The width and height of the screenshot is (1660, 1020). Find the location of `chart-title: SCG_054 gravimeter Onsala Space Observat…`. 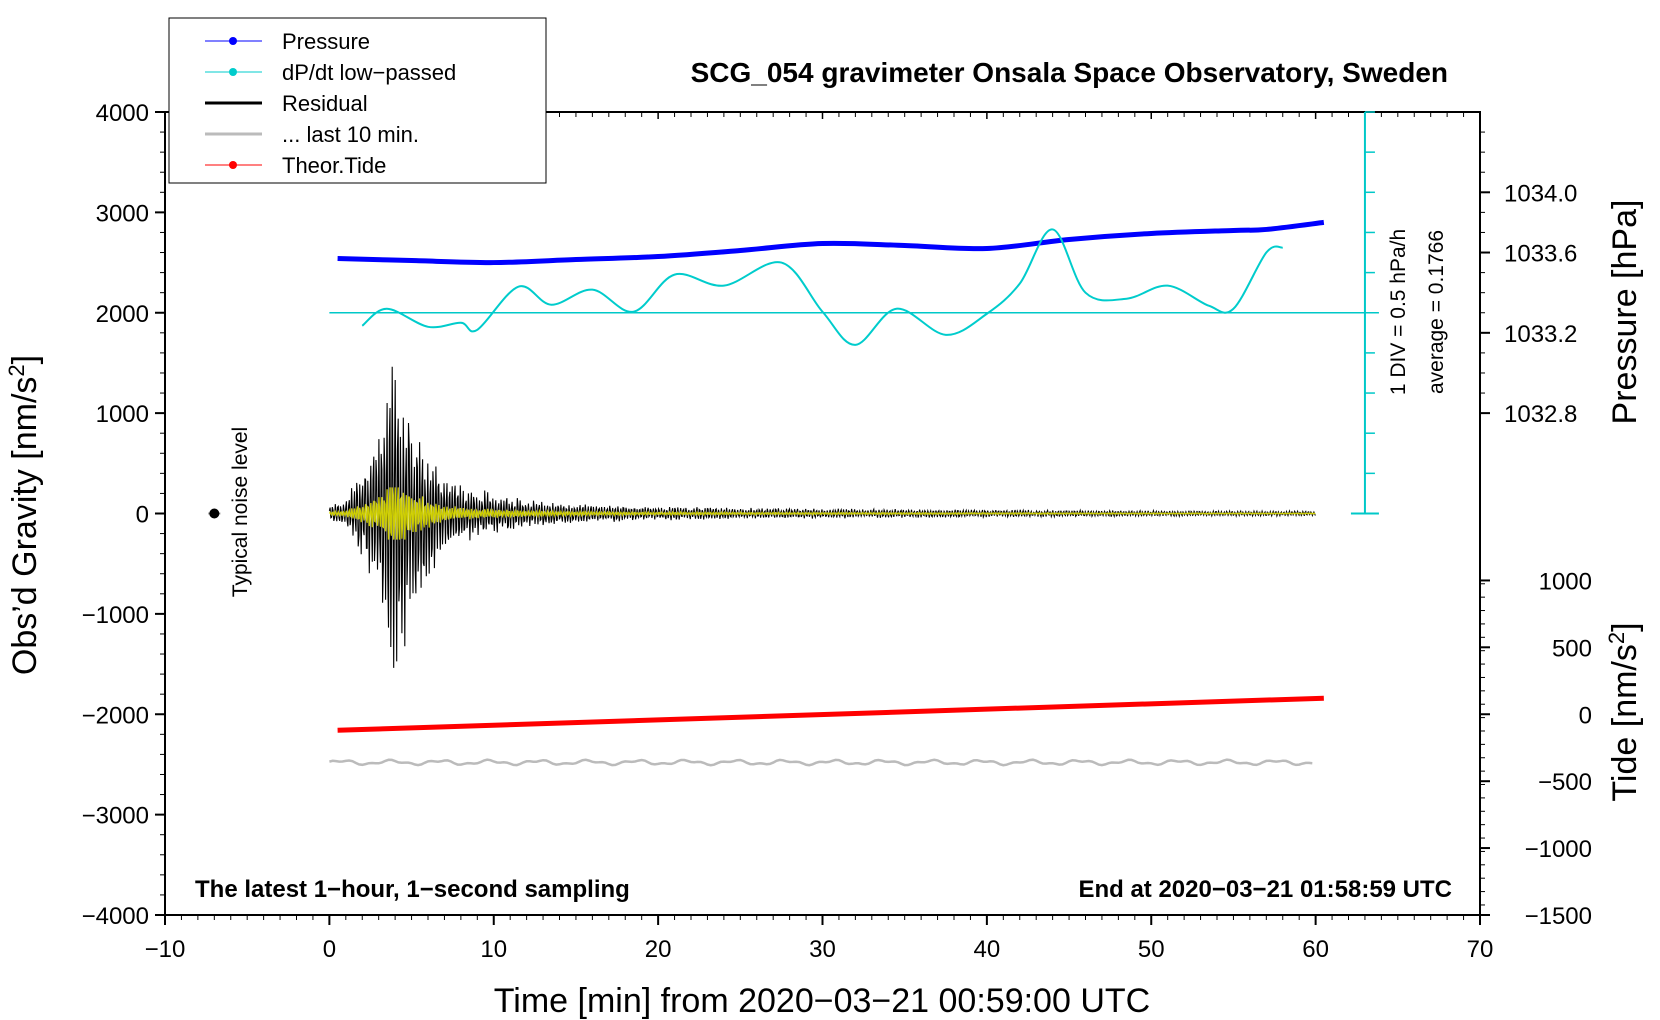

chart-title: SCG_054 gravimeter Onsala Space Observat… is located at coordinates (1069, 72).